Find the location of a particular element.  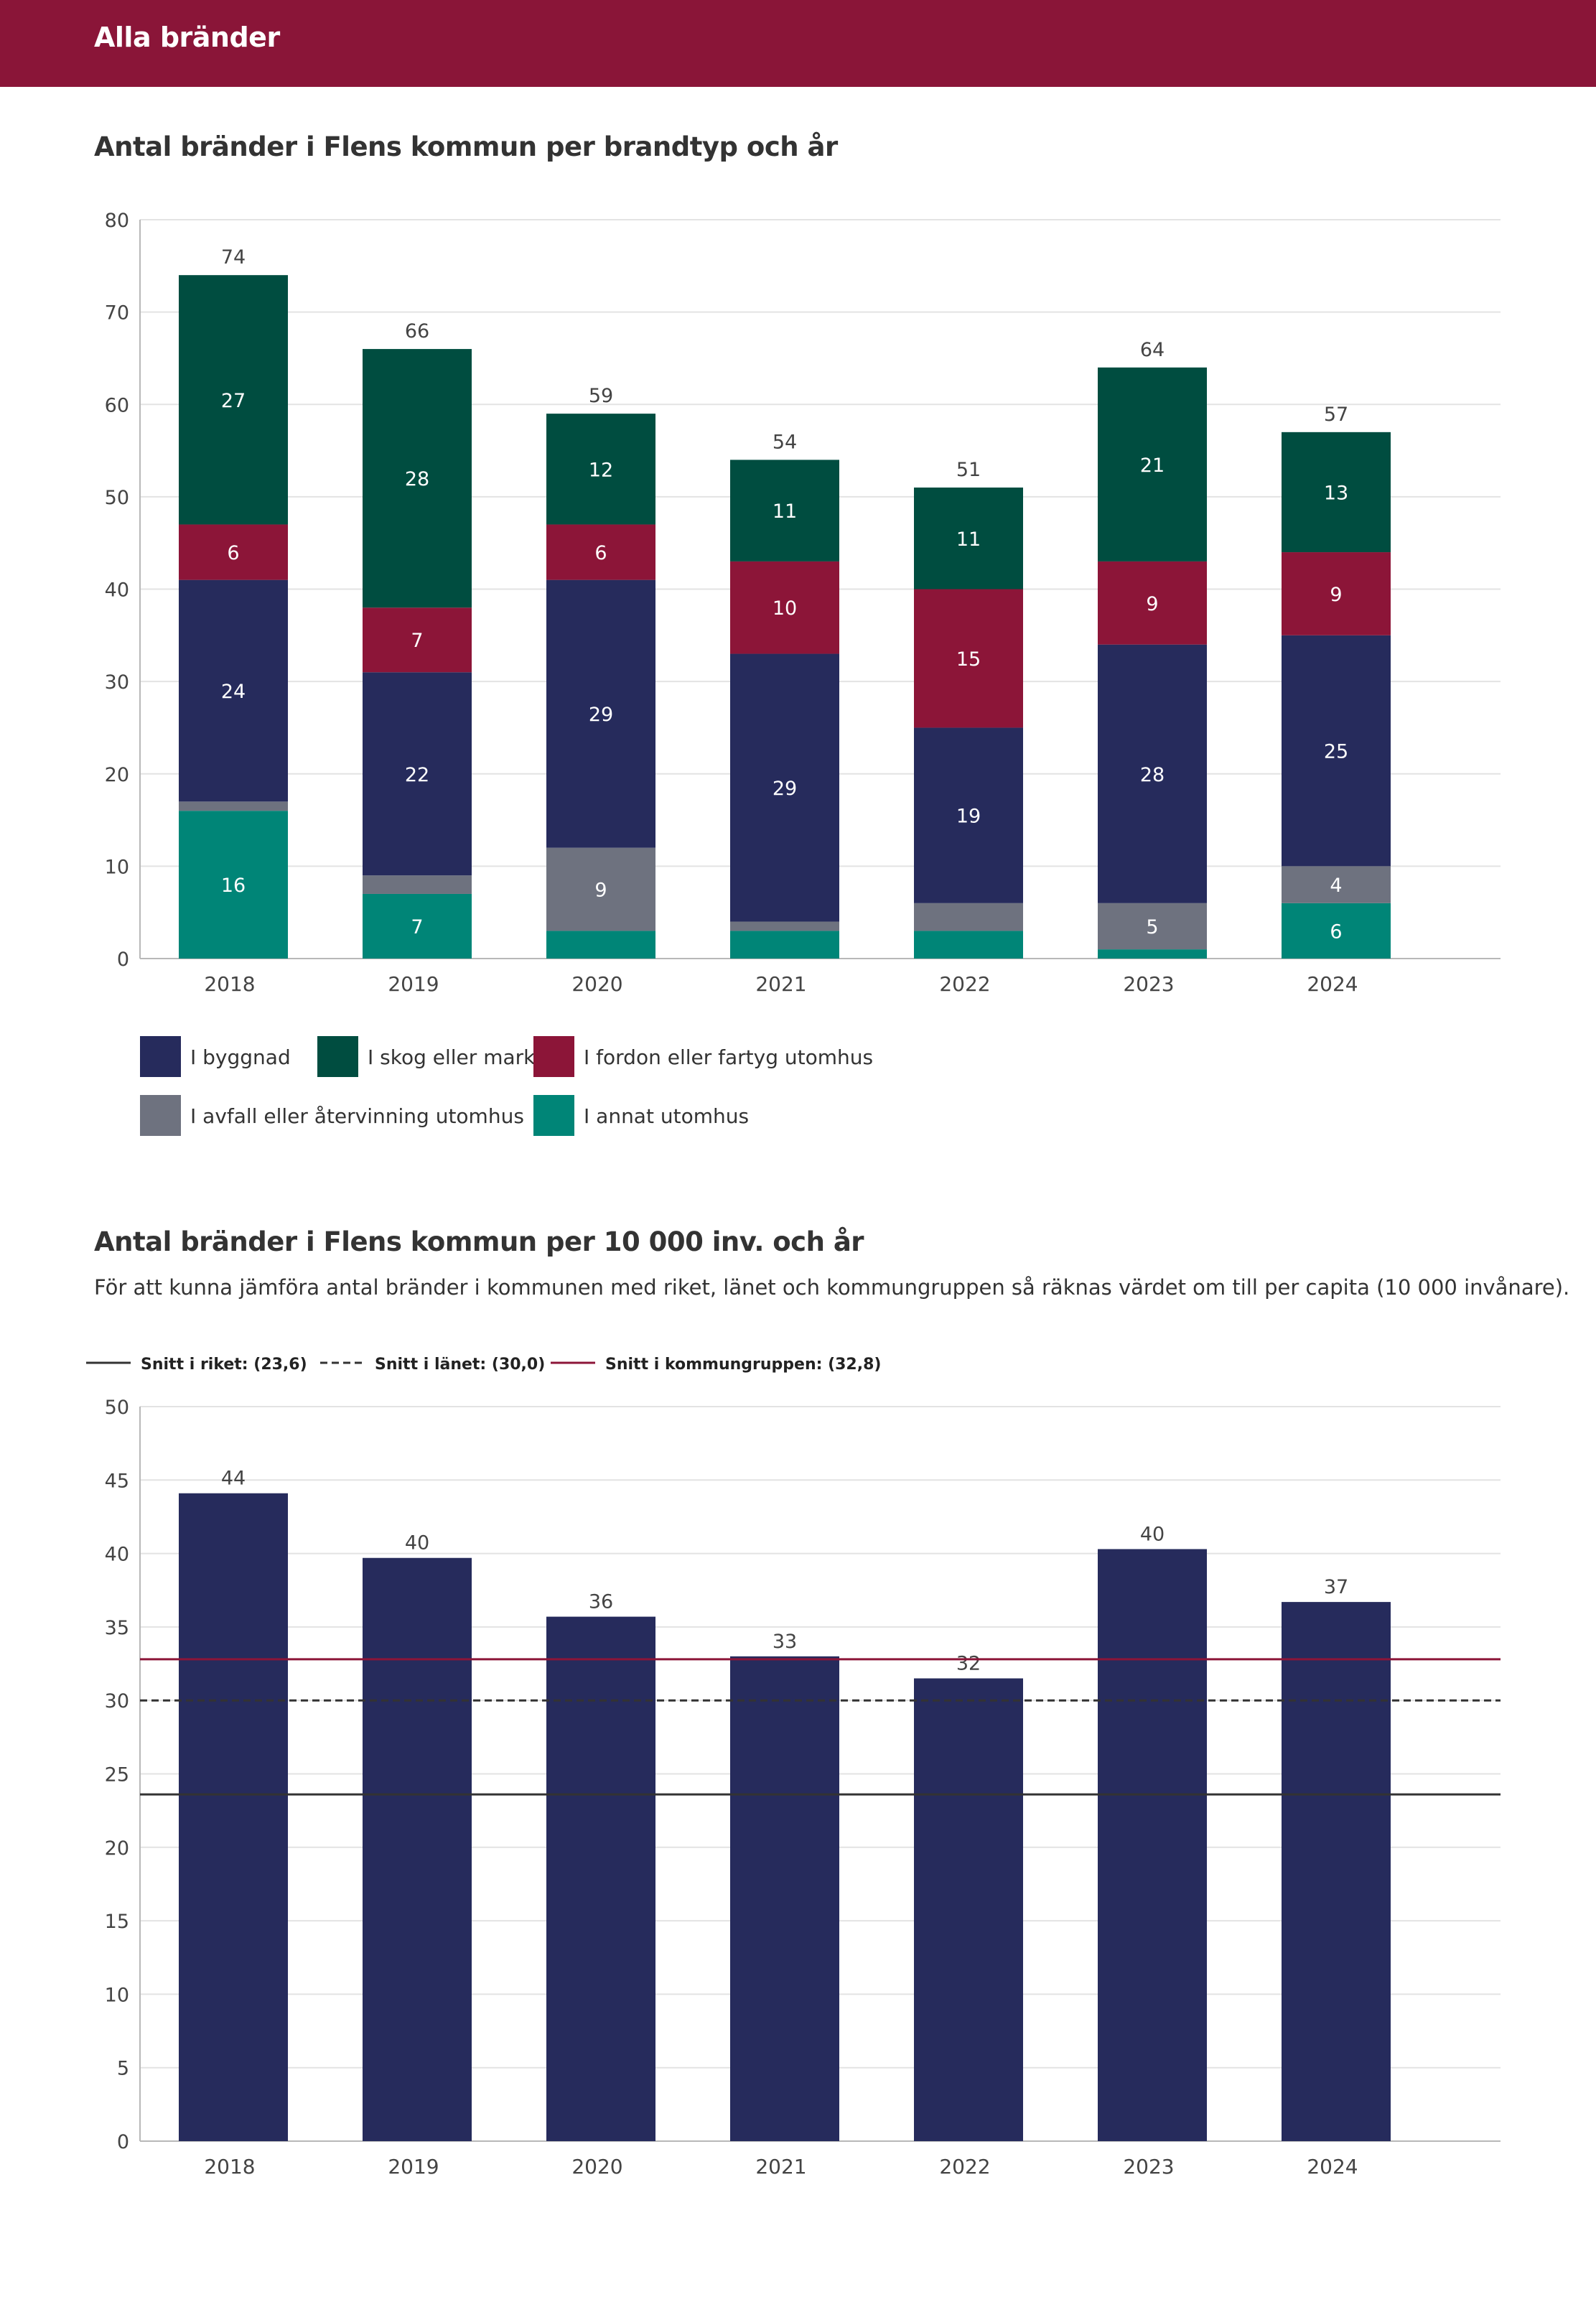

chart1-segment-label: 4 is located at coordinates (1336, 886).